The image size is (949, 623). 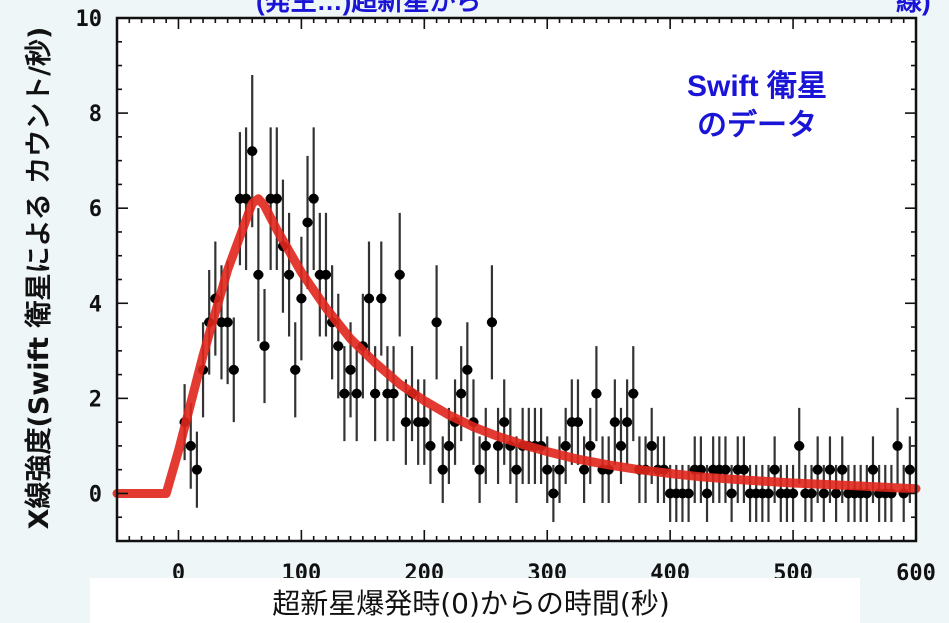 I want to click on annotation-line-1: Swift 衛星, so click(x=757, y=86).